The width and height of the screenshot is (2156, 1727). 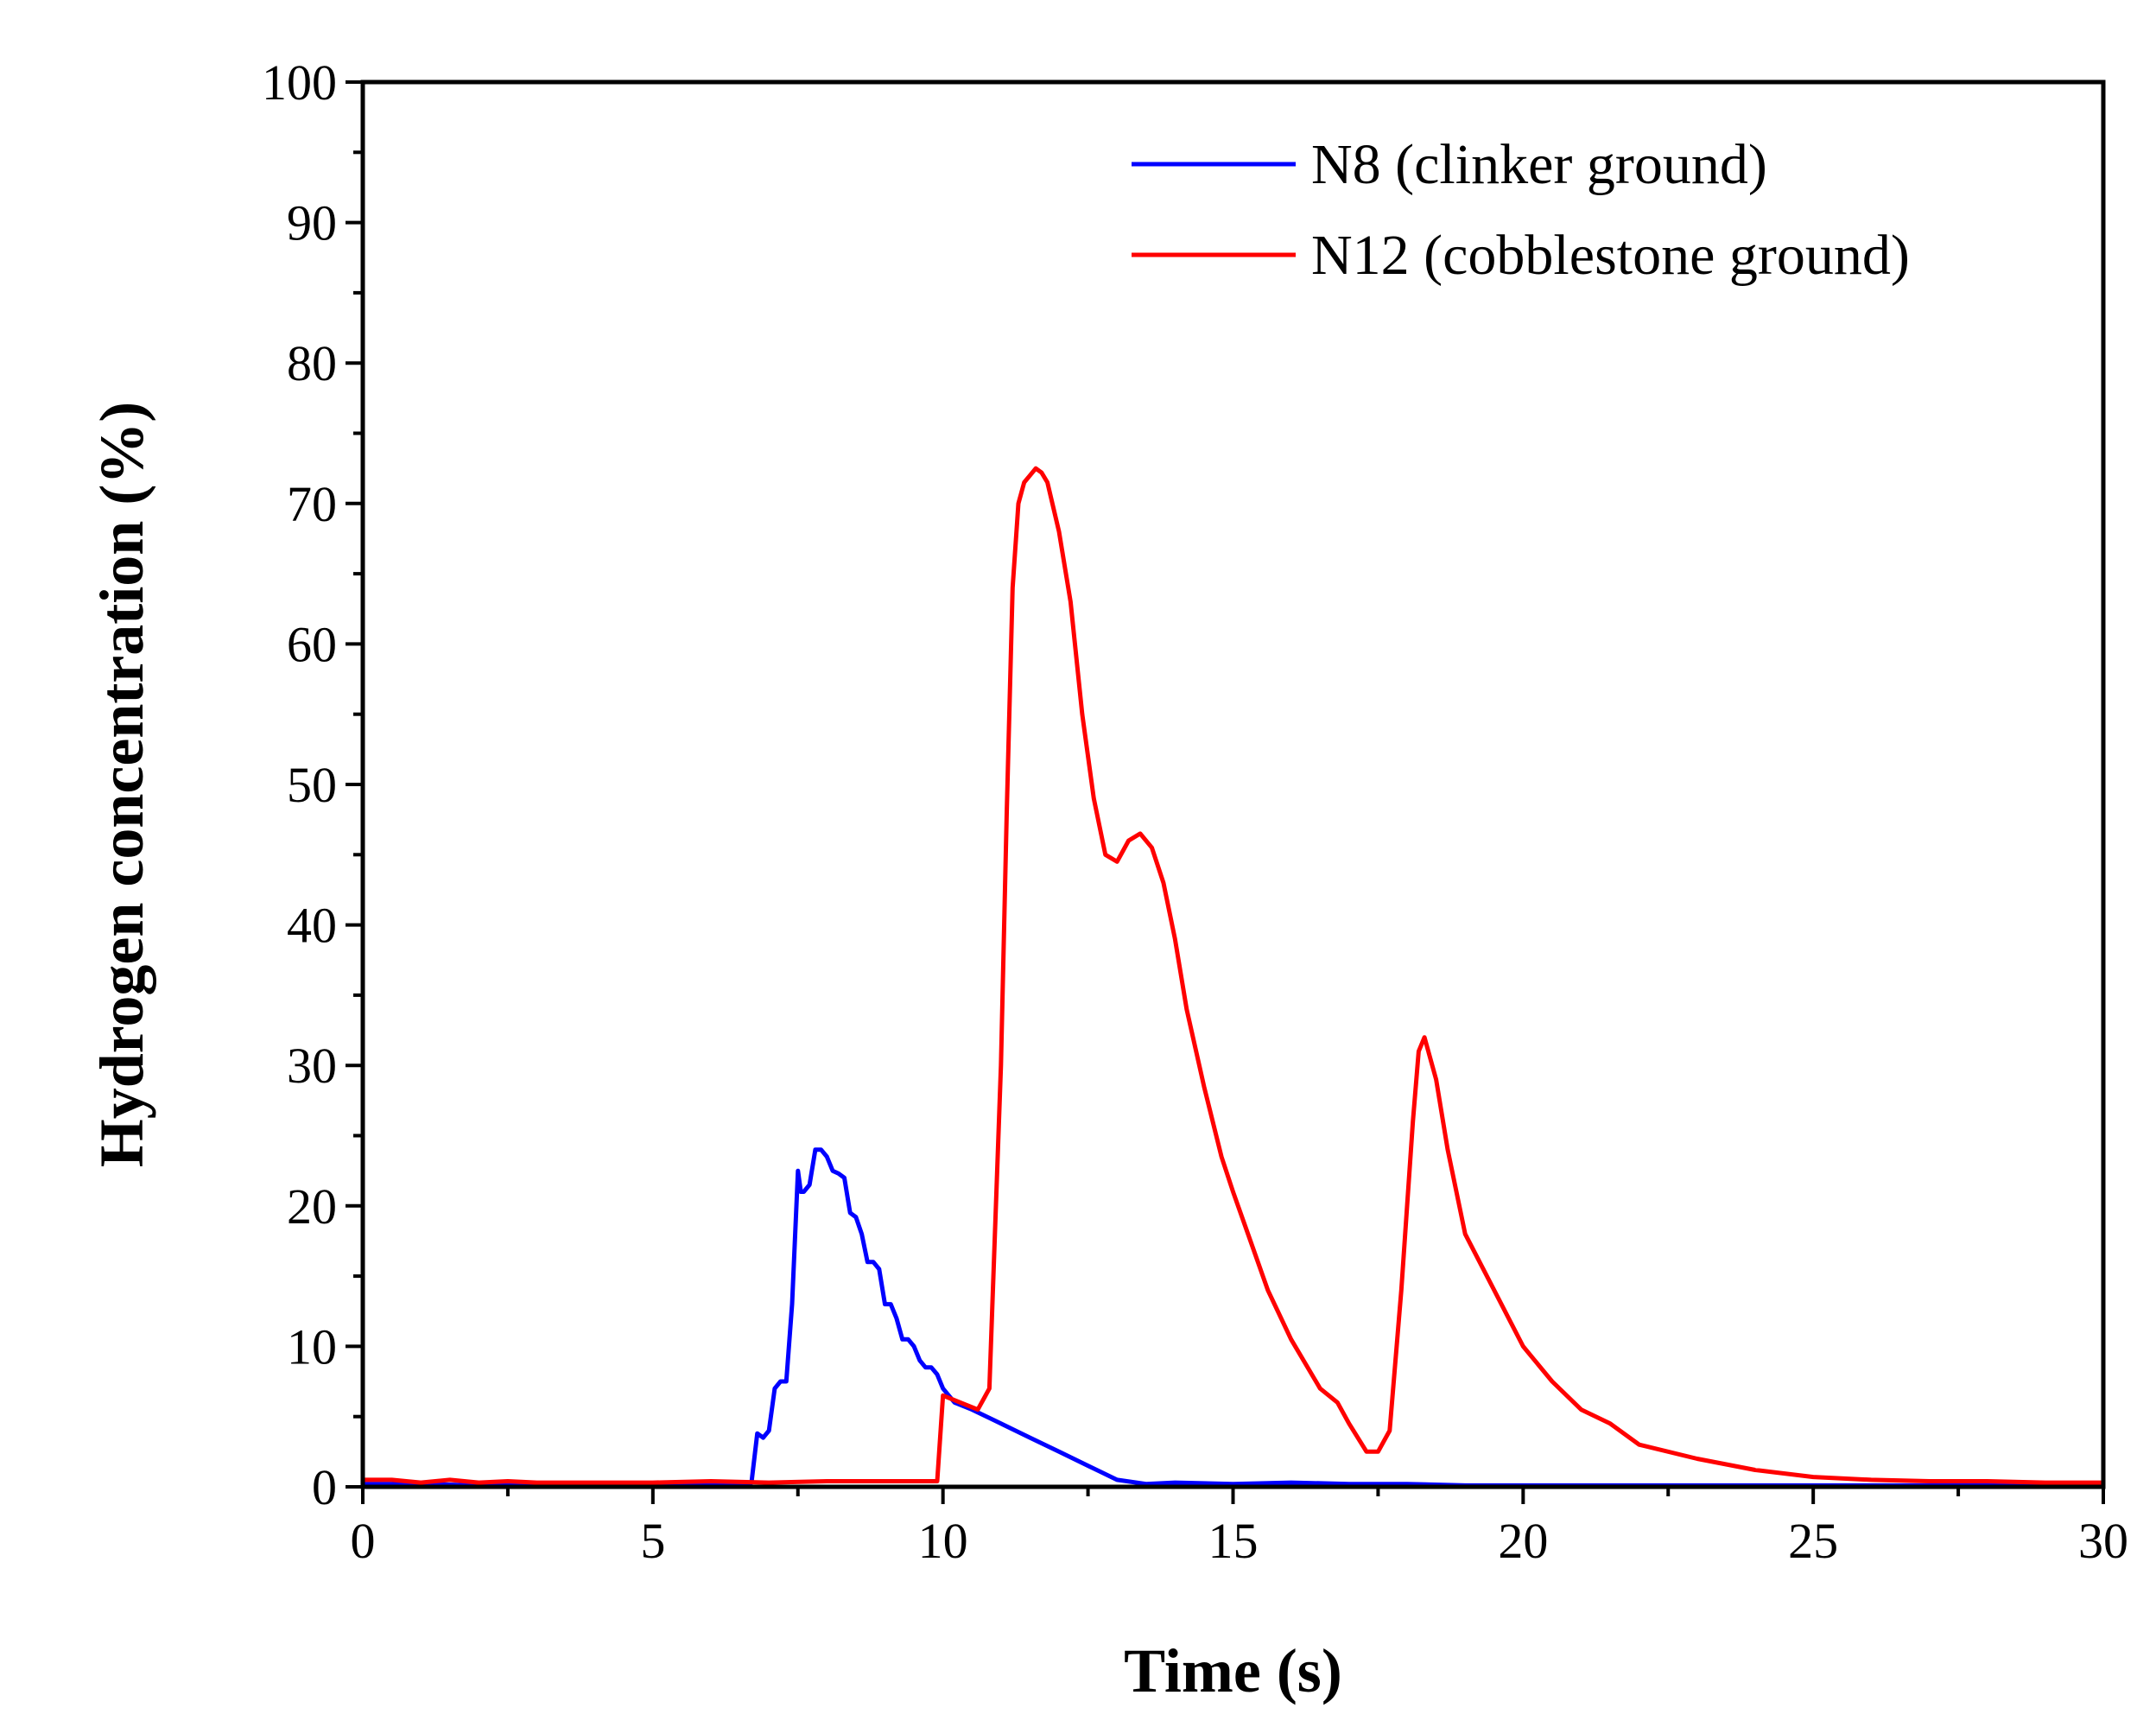 I want to click on x-tick-label: 5, so click(x=652, y=1541).